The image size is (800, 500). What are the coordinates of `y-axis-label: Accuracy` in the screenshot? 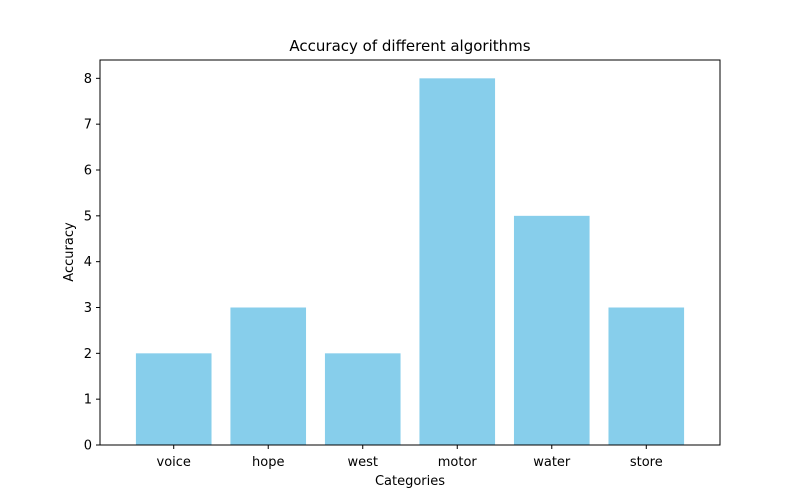 It's located at (69, 252).